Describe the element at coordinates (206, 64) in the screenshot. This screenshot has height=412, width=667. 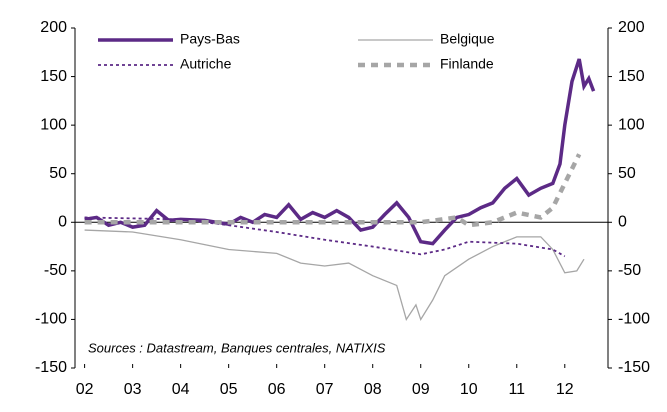
I see `legend-label: Autriche` at that location.